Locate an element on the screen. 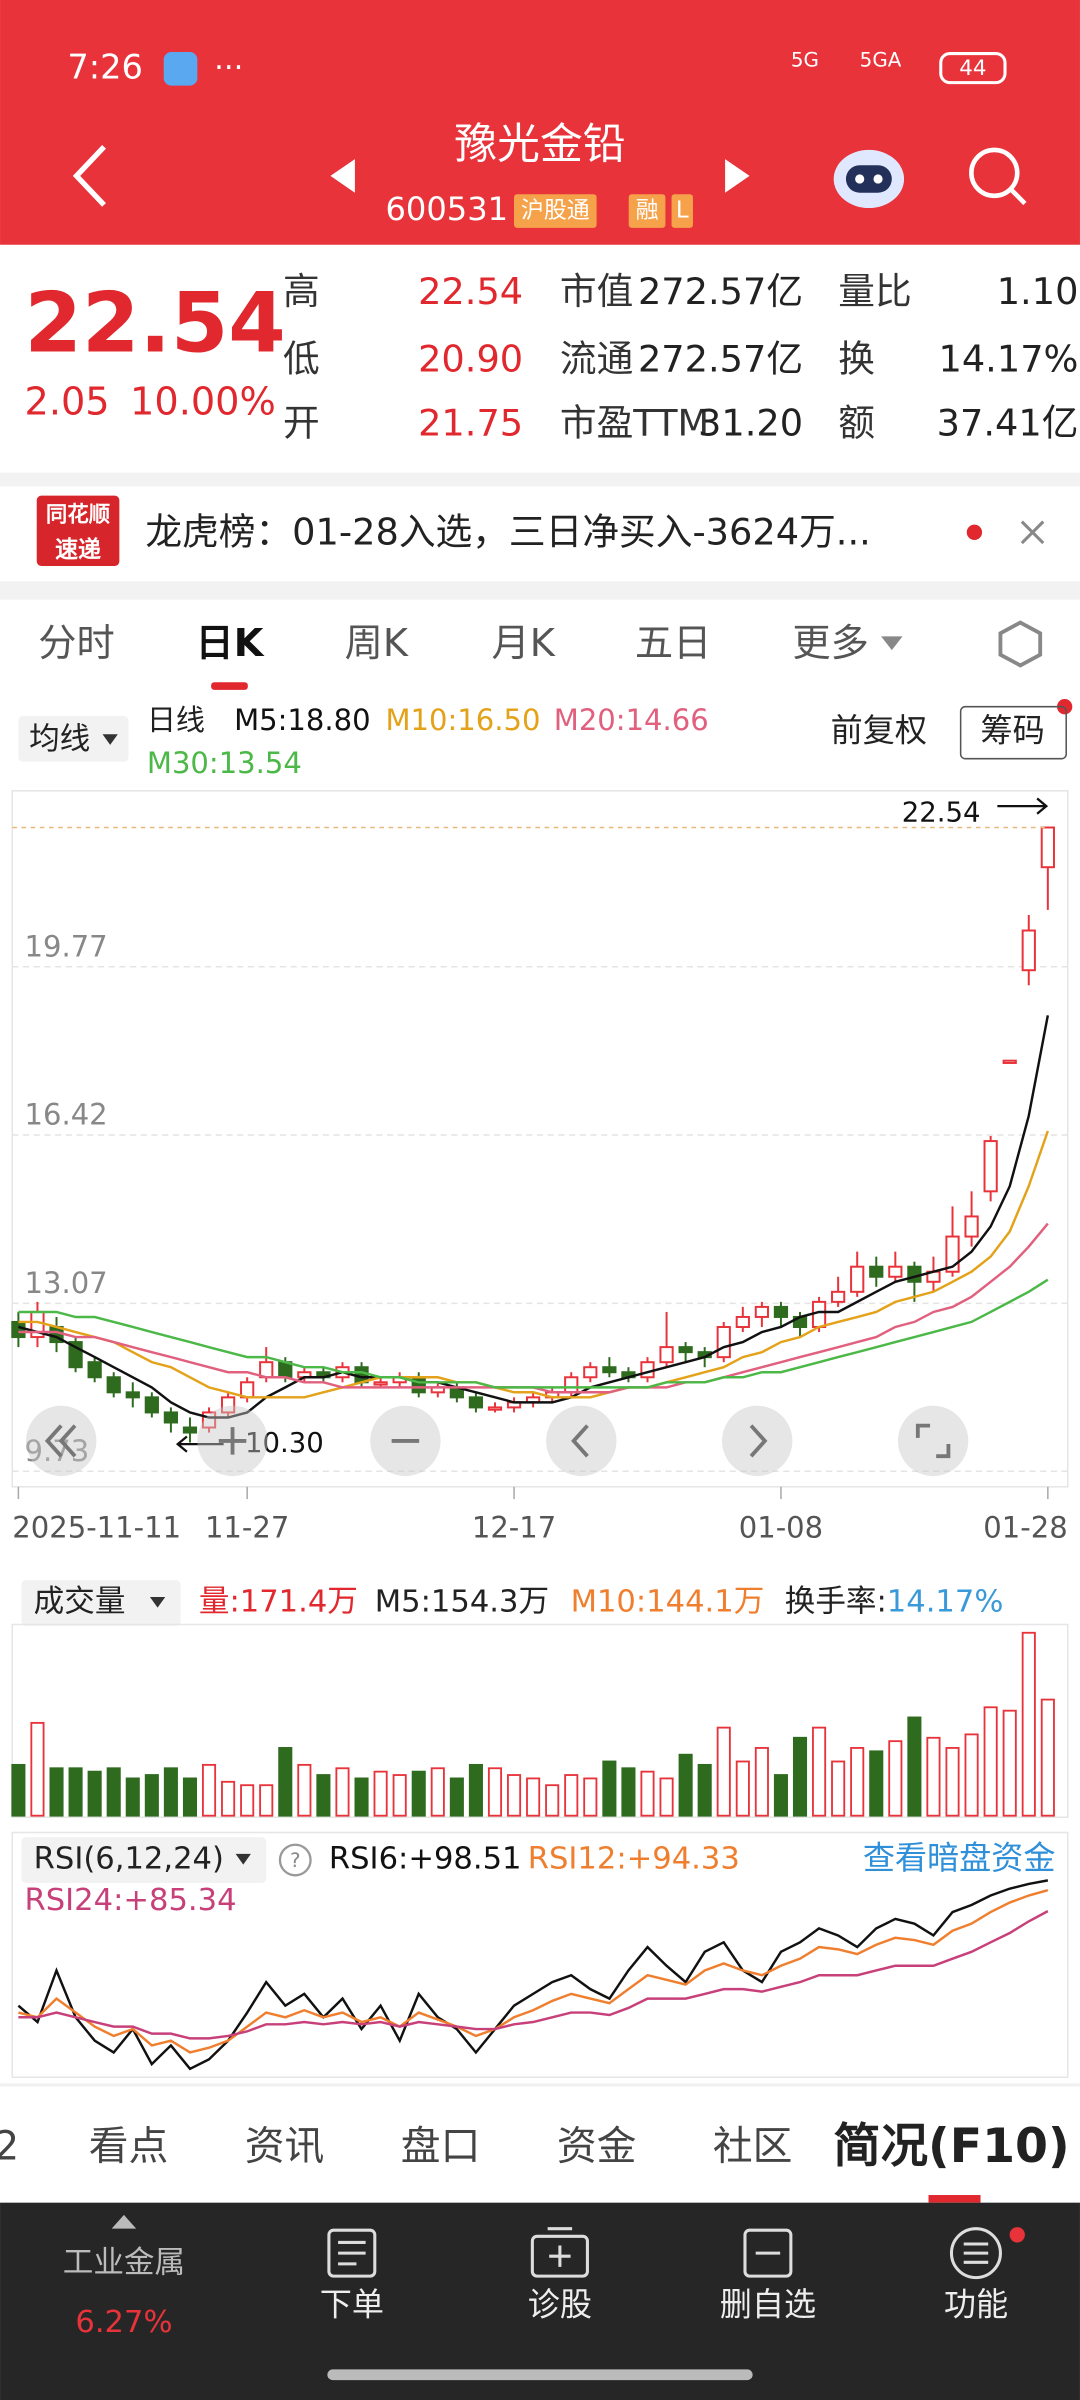 The height and width of the screenshot is (2400, 1080). network: 5G is located at coordinates (805, 60).